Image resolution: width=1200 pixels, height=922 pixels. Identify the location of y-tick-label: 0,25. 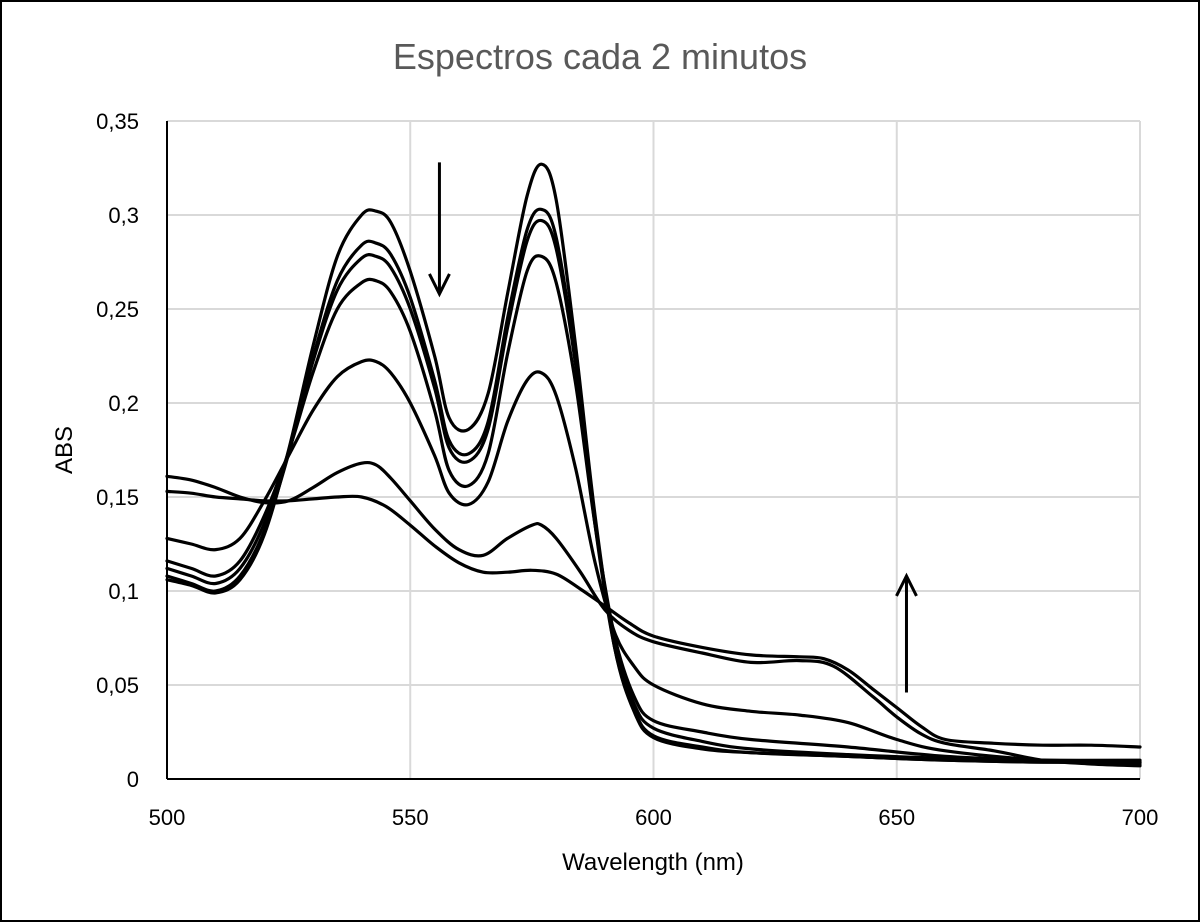
(117, 309).